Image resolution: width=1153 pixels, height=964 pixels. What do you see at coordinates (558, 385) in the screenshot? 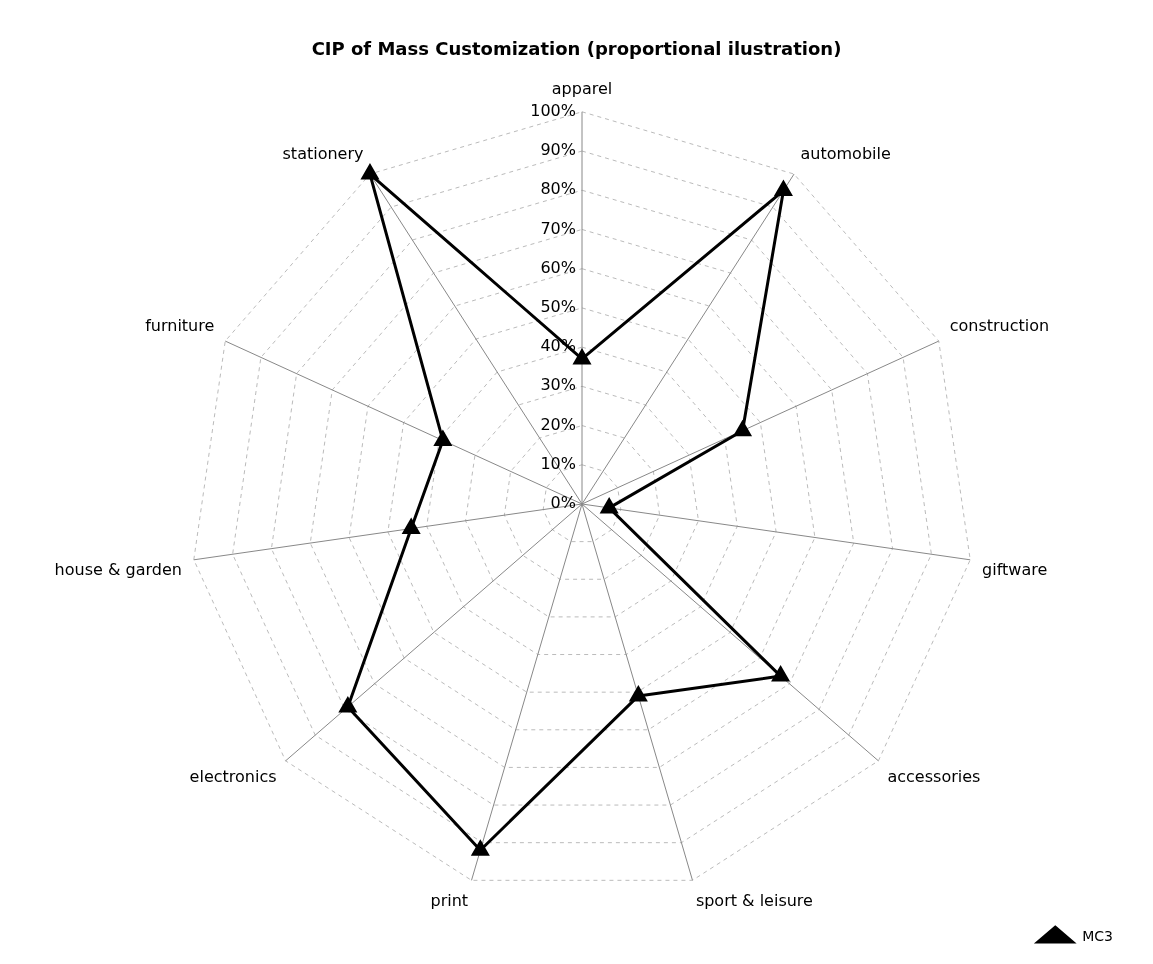
I see `y-tick-label: 30%` at bounding box center [558, 385].